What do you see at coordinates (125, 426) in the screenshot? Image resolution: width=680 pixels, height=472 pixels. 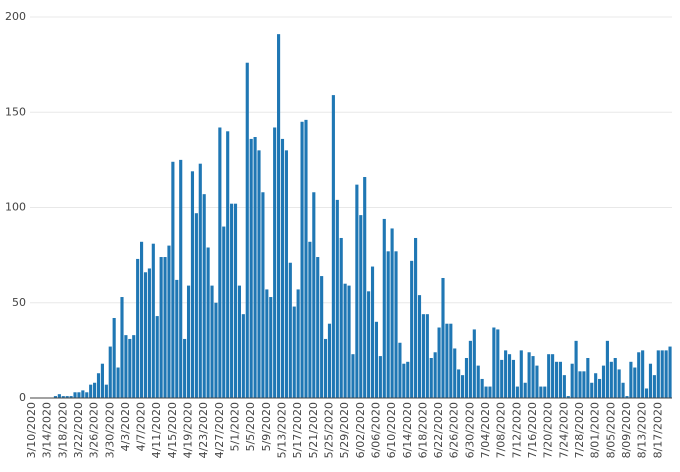 I see `x-tick-label: 4/3/2020` at bounding box center [125, 426].